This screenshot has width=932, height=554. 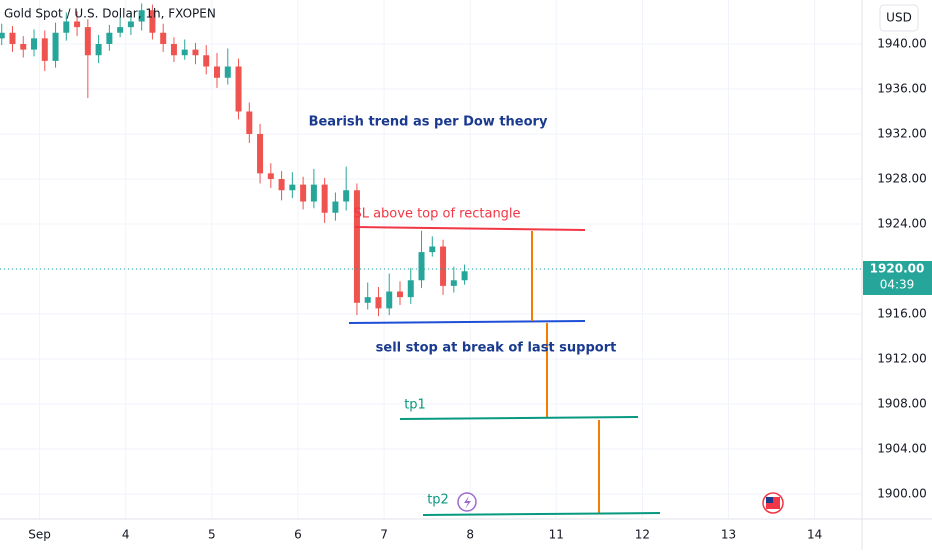 What do you see at coordinates (415, 405) in the screenshot?
I see `annotation: tp1` at bounding box center [415, 405].